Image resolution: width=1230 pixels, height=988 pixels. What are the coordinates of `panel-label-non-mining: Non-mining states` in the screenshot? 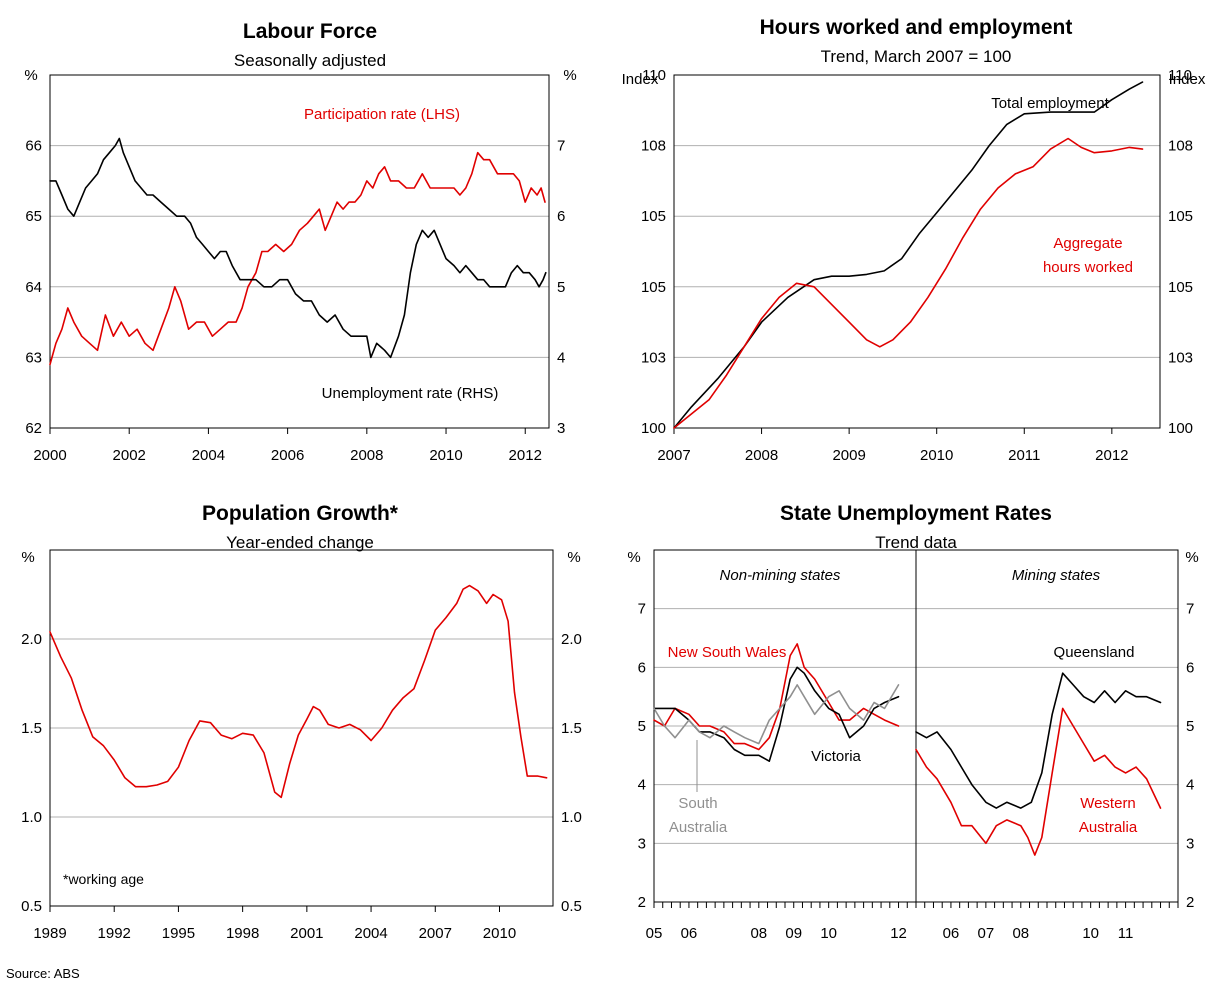 It's located at (780, 575).